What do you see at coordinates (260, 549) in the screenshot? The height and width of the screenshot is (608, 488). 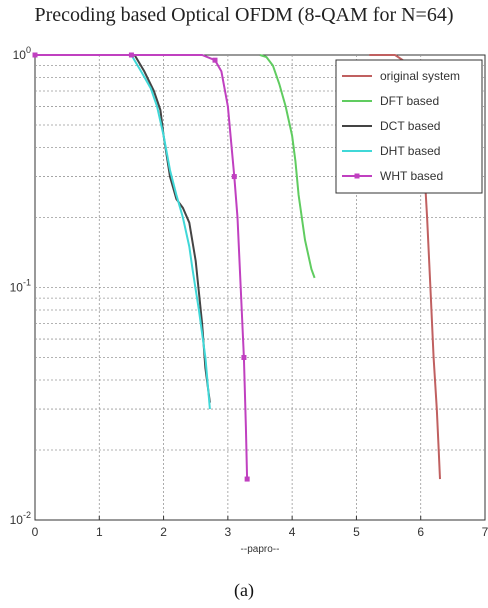 I see `x-axis-label: --papro--` at bounding box center [260, 549].